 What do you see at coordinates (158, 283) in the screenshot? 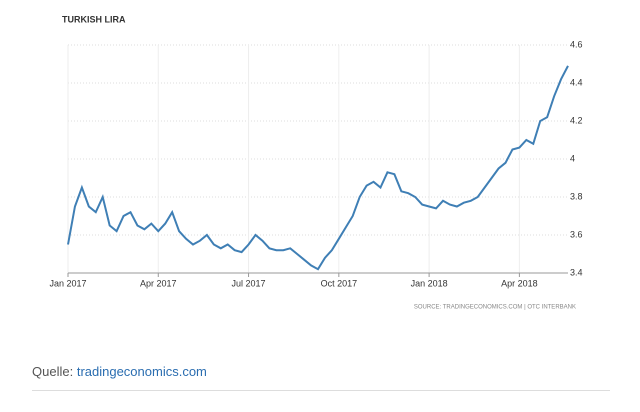
I see `x-tick-label: Apr 2017` at bounding box center [158, 283].